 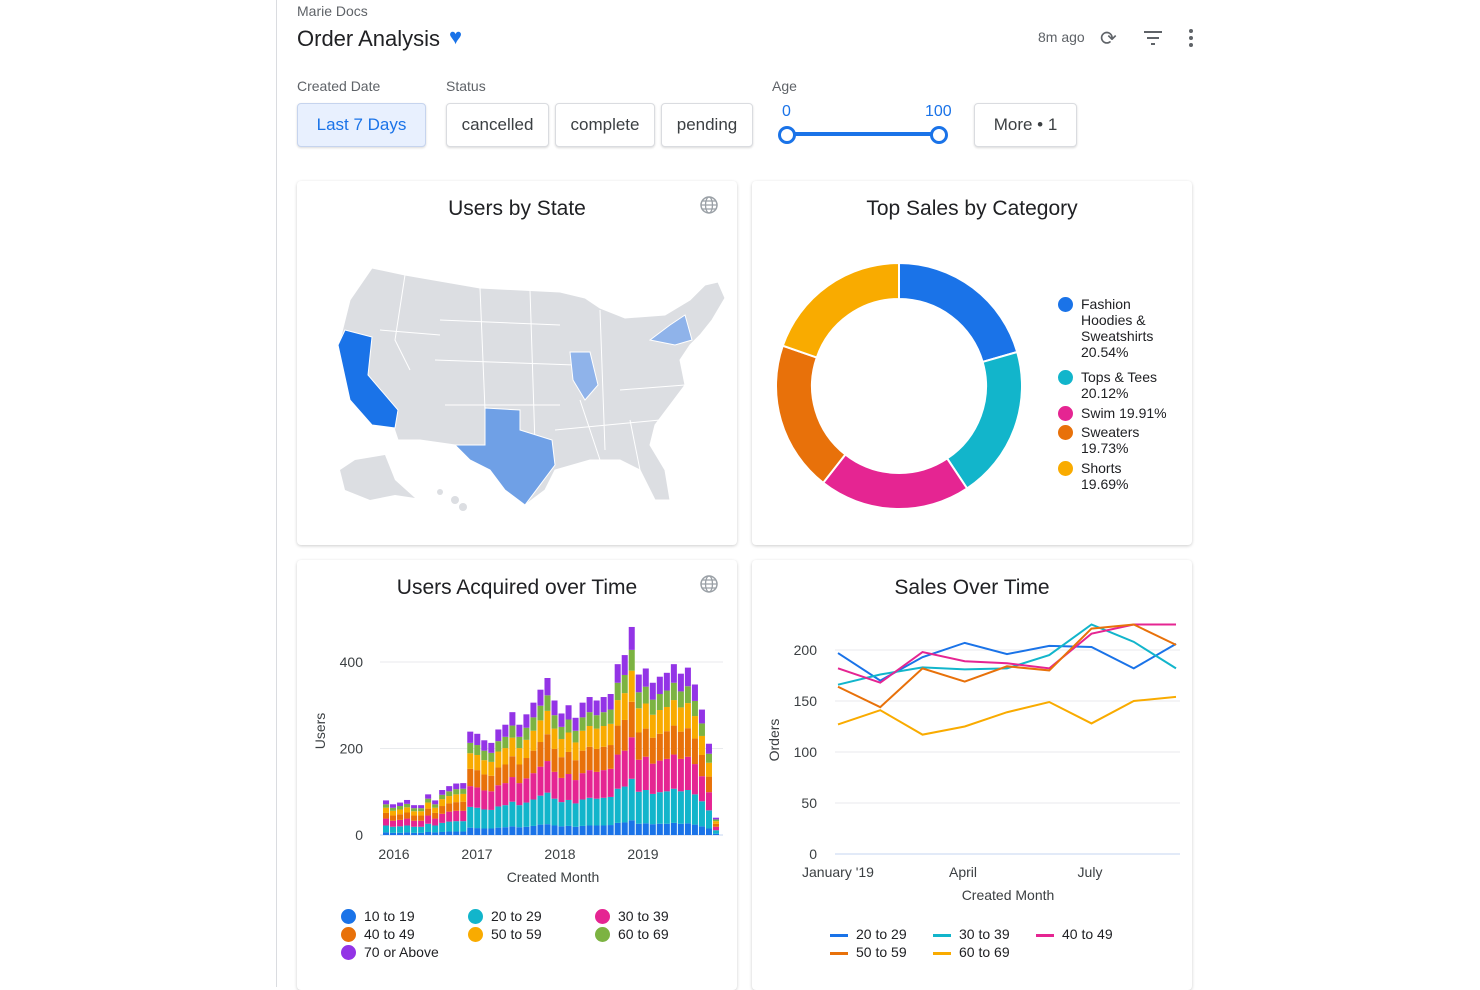 I want to click on last-updated: 8m ago, so click(x=1061, y=37).